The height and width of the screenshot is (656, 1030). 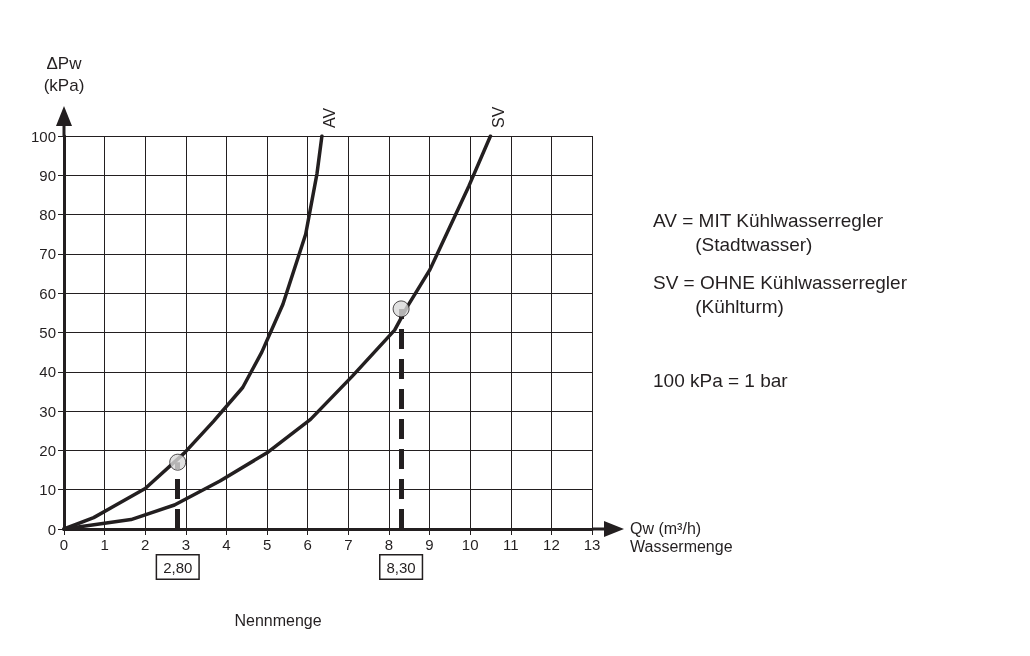 I want to click on x-tick-label: 4, so click(x=226, y=544).